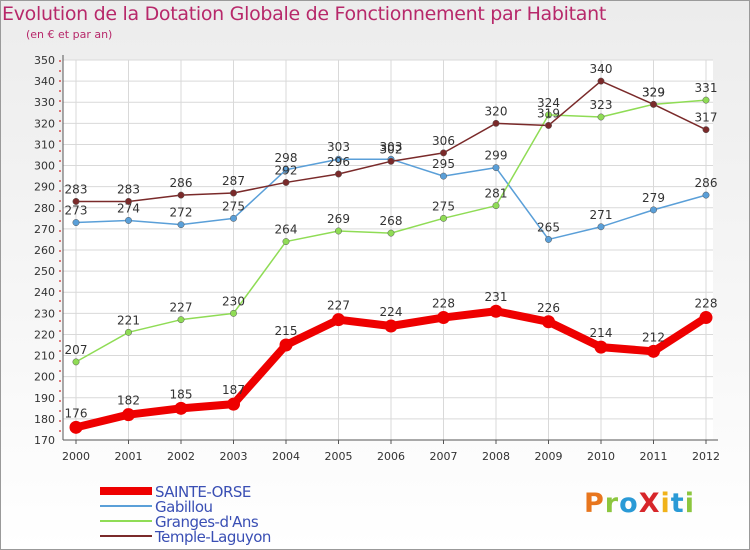 The image size is (750, 550). I want to click on legend-label: Granges-d'Ans, so click(207, 522).